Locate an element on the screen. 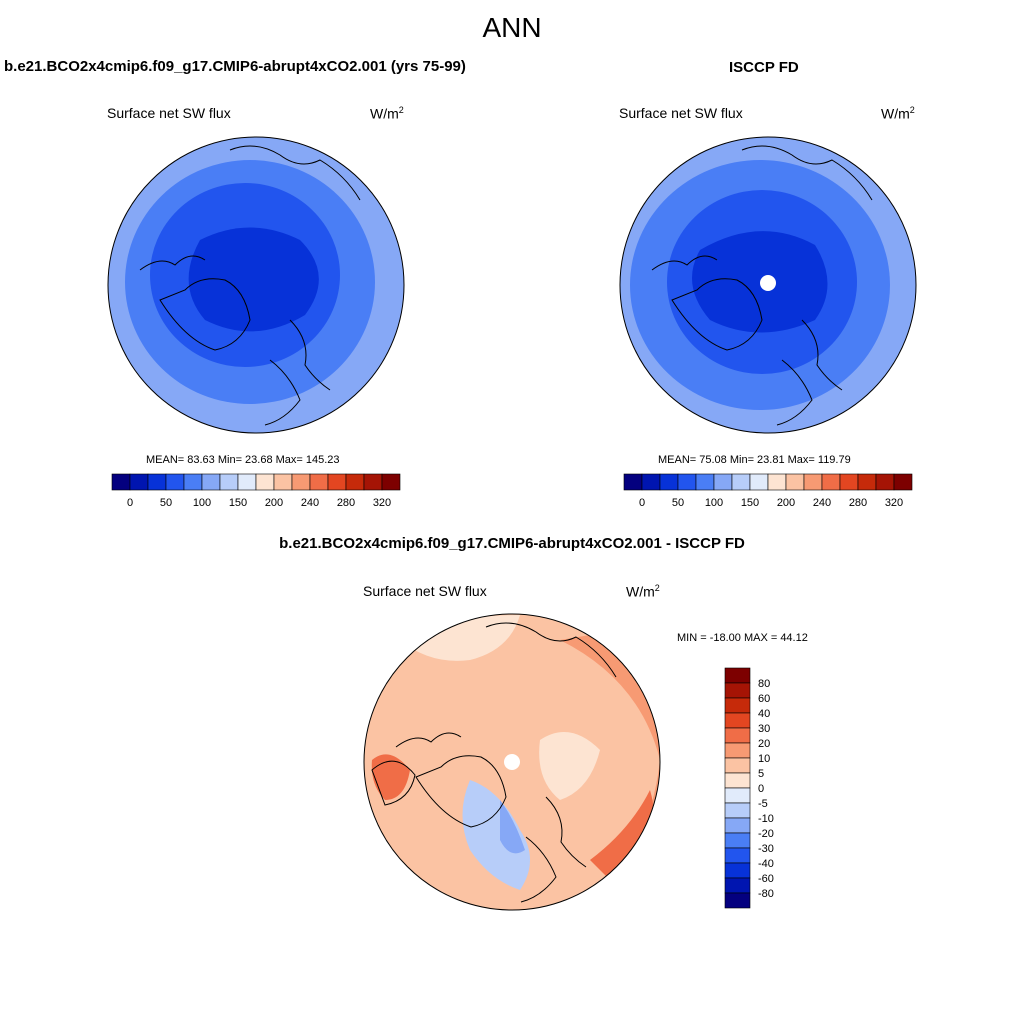 The height and width of the screenshot is (1024, 1024). diff-colorbar-tick-label: 40 is located at coordinates (764, 714).